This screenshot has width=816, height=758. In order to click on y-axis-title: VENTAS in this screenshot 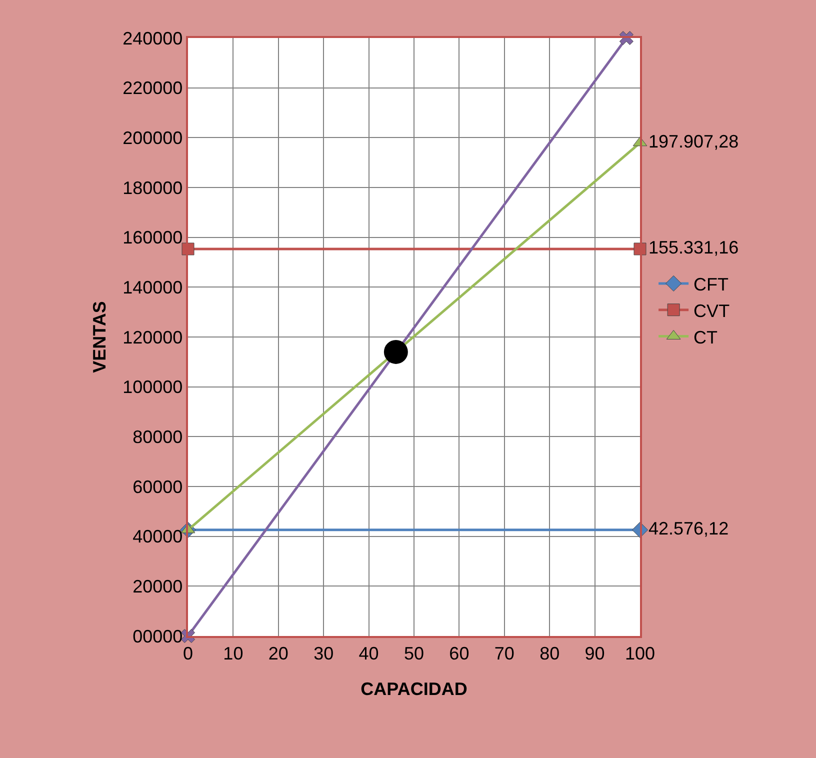, I will do `click(99, 337)`.